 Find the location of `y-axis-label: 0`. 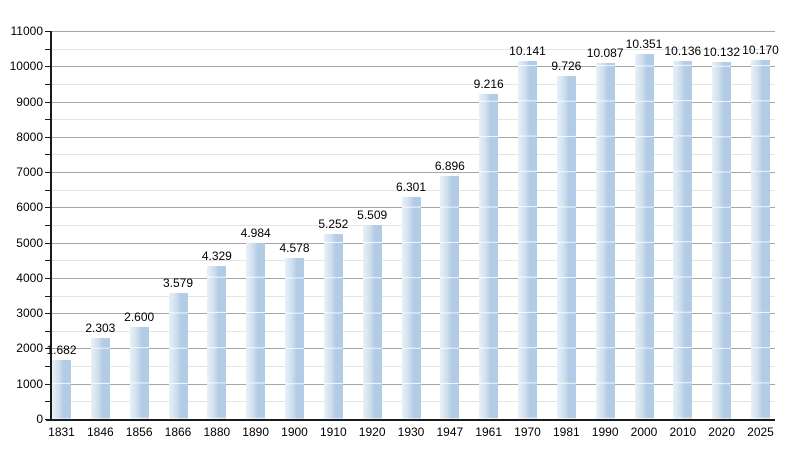

y-axis-label: 0 is located at coordinates (39, 419).